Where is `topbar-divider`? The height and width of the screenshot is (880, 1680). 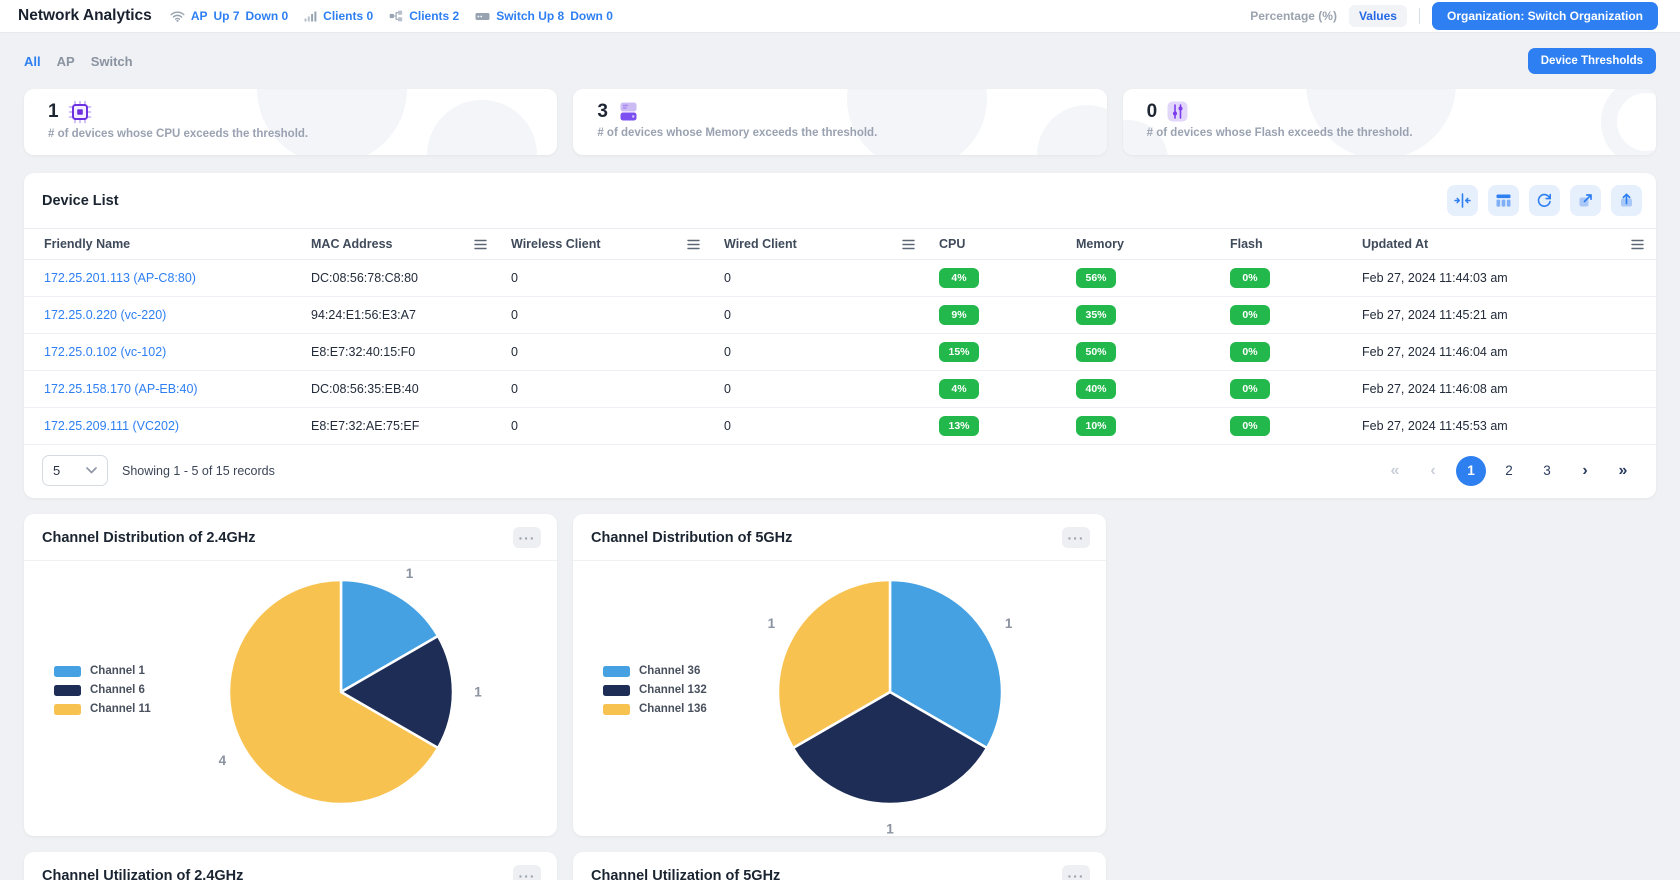 topbar-divider is located at coordinates (1419, 16).